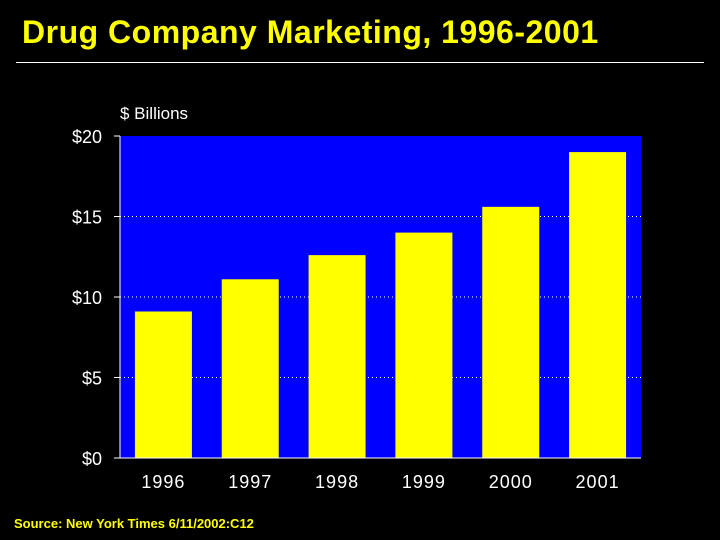 Image resolution: width=720 pixels, height=540 pixels. Describe the element at coordinates (337, 482) in the screenshot. I see `x-tick-label: 1998` at that location.